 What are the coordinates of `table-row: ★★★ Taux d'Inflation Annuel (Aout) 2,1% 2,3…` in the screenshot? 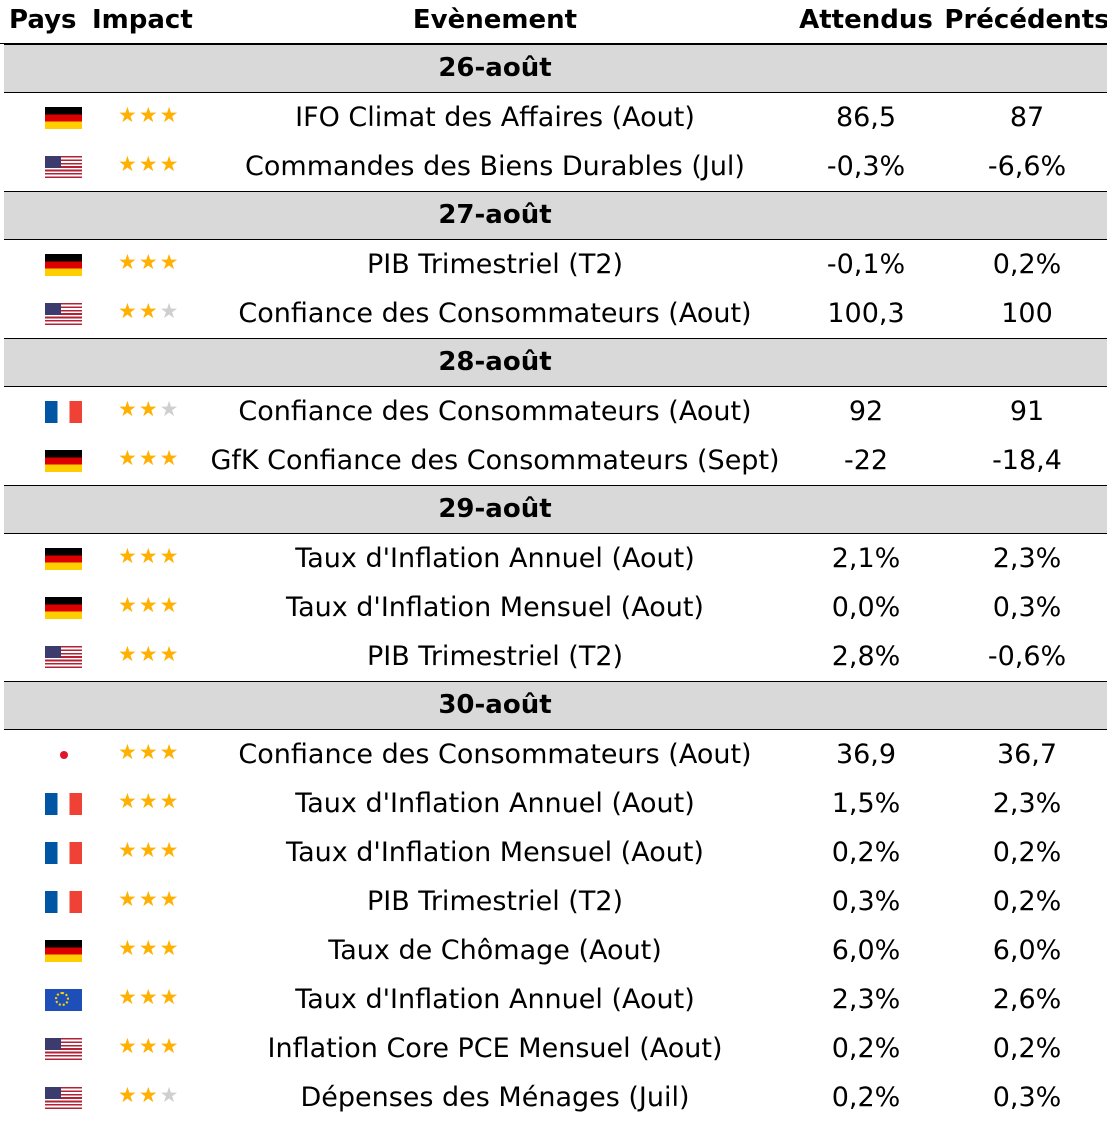 It's located at (553, 558).